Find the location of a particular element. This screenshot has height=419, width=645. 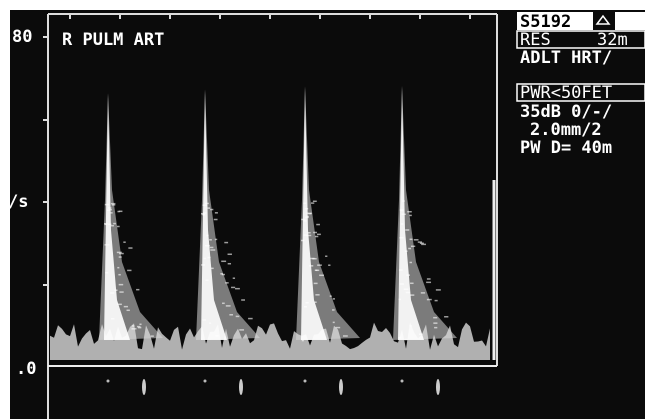

noise-band is located at coordinates (270, 341).